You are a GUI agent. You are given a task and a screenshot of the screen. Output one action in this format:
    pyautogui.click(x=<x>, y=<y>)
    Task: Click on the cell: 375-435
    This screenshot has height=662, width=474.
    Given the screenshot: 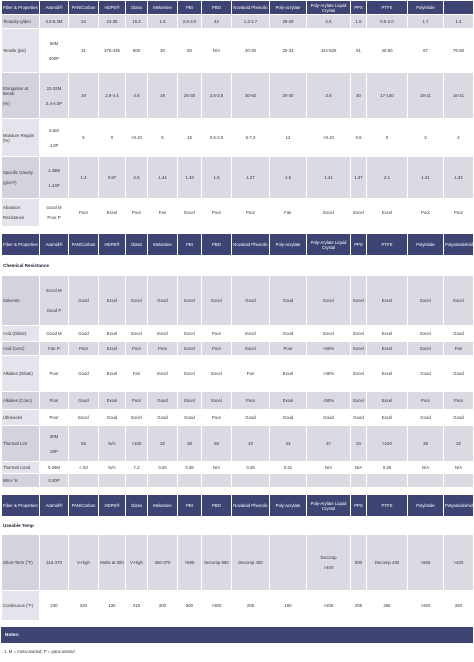 What is the action you would take?
    pyautogui.click(x=112, y=50)
    